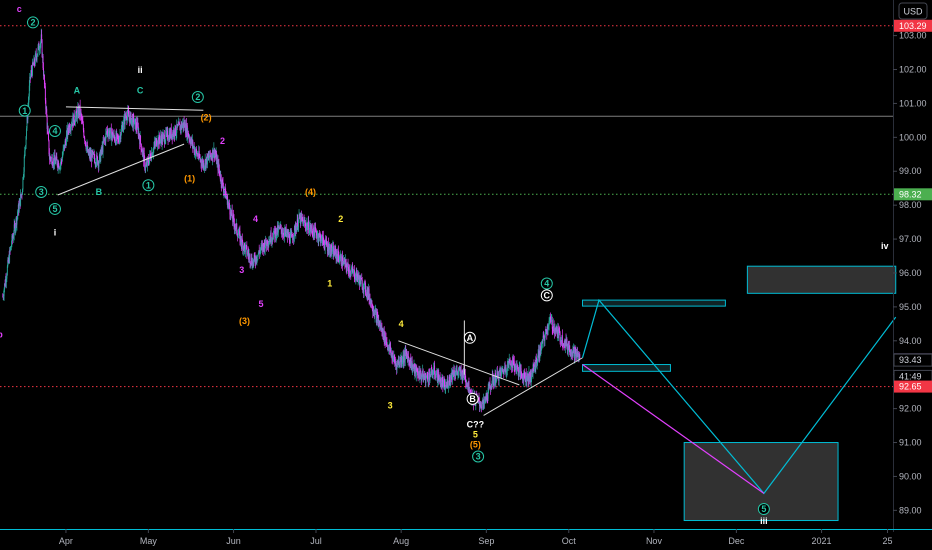  What do you see at coordinates (32, 22) in the screenshot?
I see `wave-label-circle` at bounding box center [32, 22].